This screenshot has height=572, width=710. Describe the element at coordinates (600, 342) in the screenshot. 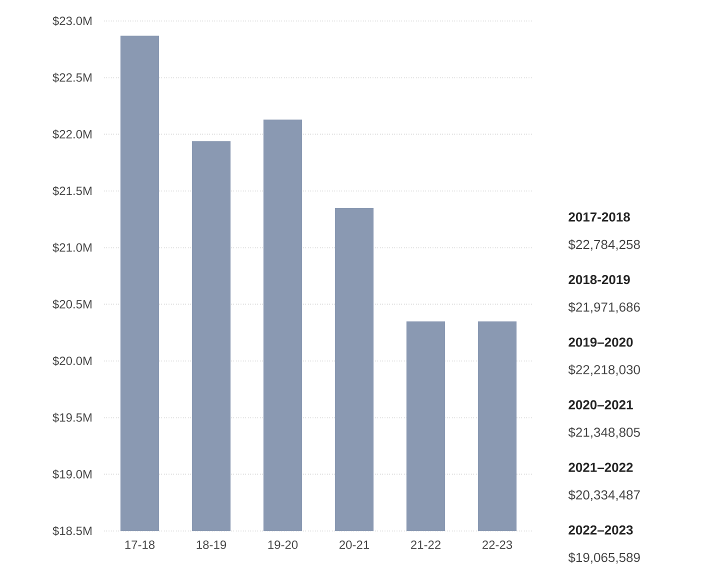

I see `text: 2019–2020` at that location.